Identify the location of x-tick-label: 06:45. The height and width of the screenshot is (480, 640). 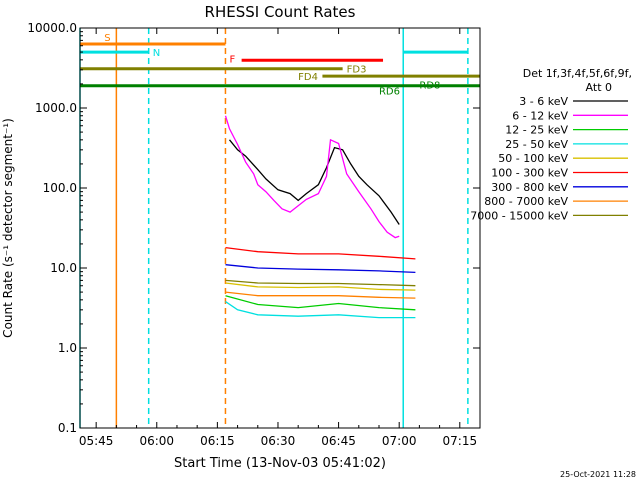
(338, 441).